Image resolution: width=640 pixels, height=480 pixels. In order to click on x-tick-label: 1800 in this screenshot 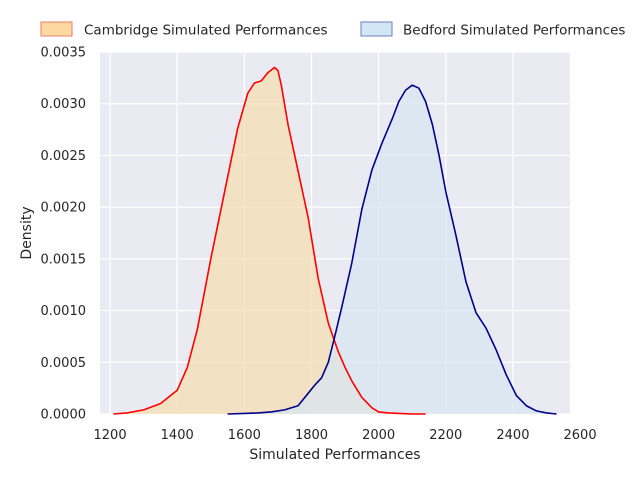, I will do `click(311, 435)`.